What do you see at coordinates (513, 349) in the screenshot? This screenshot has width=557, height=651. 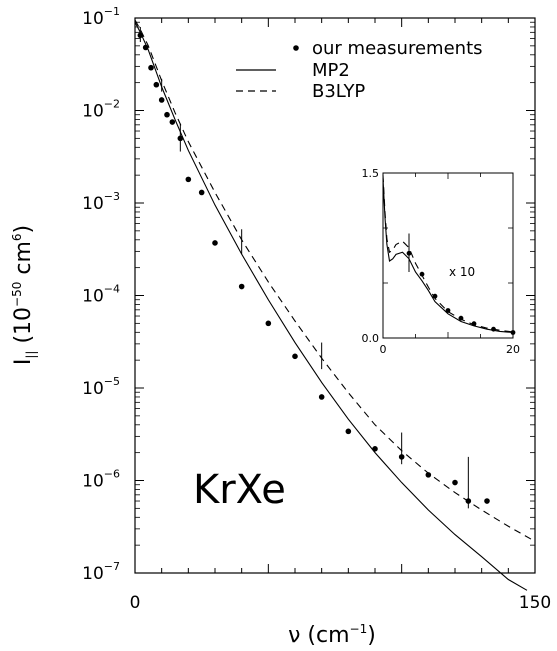 I see `inset-x-tick-label: 20` at bounding box center [513, 349].